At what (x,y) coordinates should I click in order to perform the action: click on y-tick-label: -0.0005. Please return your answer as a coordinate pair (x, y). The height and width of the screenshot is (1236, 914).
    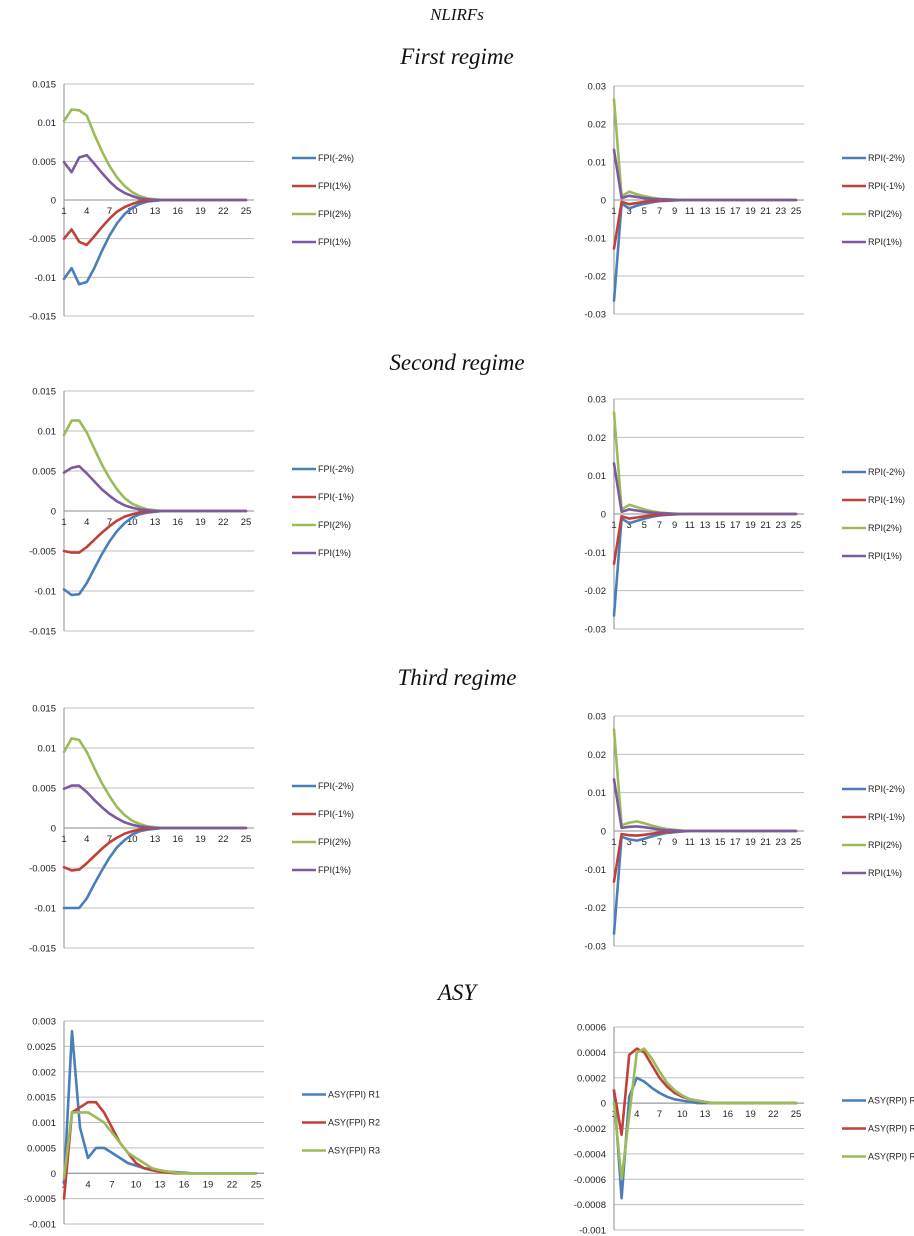
    Looking at the image, I should click on (40, 1199).